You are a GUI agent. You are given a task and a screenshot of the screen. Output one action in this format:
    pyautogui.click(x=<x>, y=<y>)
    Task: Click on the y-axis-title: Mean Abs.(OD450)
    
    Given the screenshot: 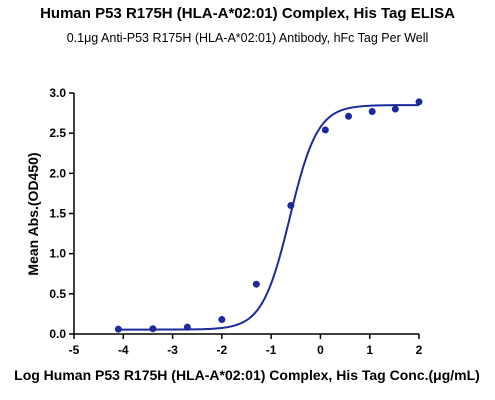 What is the action you would take?
    pyautogui.click(x=33, y=213)
    